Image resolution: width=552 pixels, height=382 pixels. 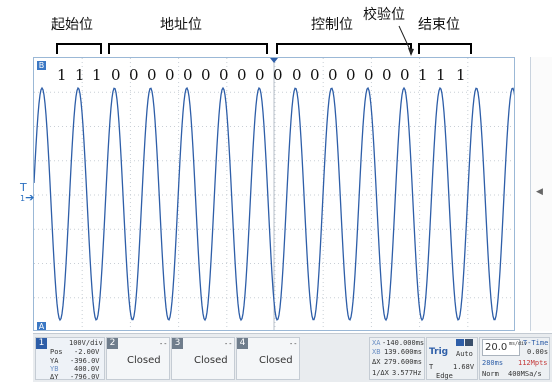 What do you see at coordinates (469, 342) in the screenshot?
I see `trigger-edge-icon` at bounding box center [469, 342].